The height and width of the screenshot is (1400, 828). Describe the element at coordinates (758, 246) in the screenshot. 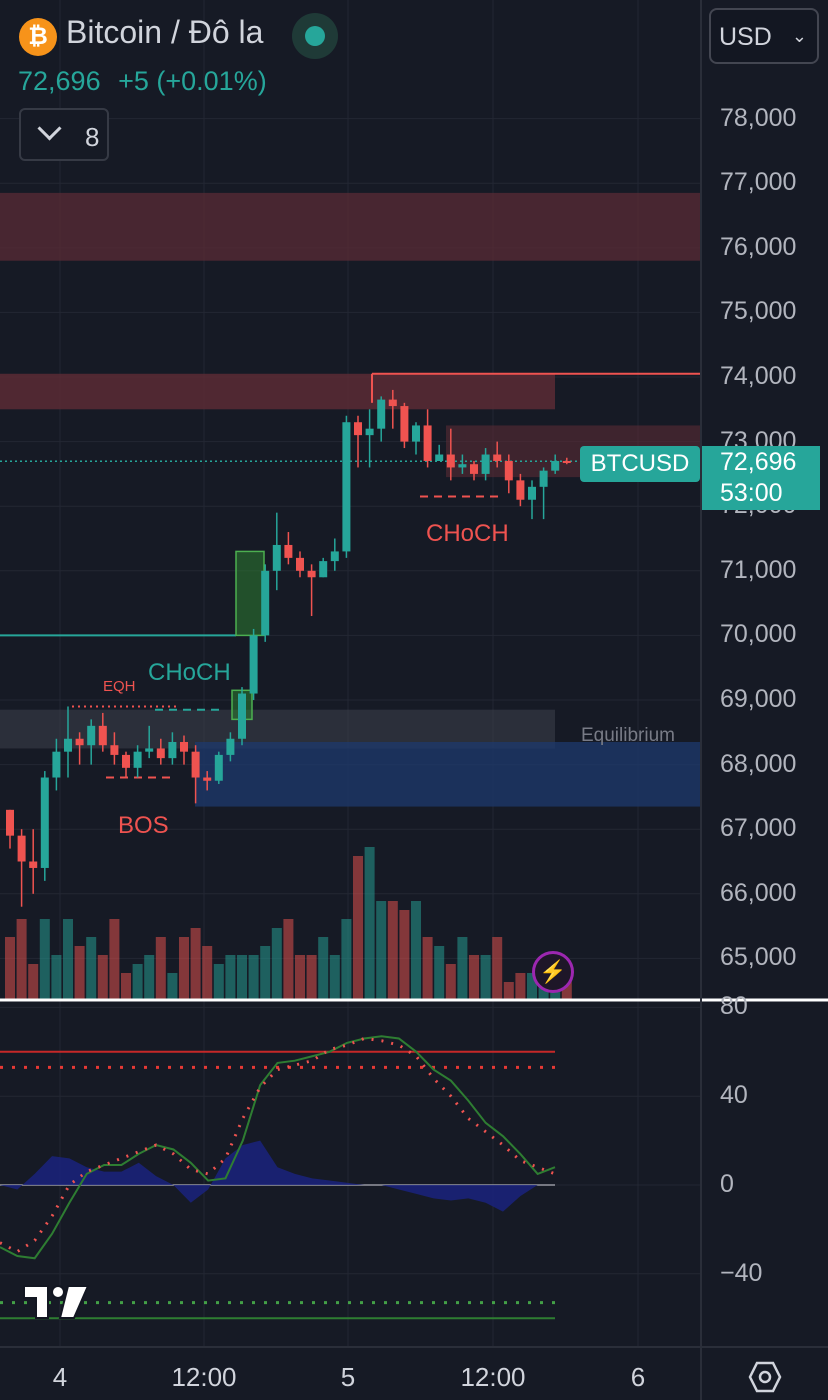

I see `price-scale-label: 76,000` at that location.